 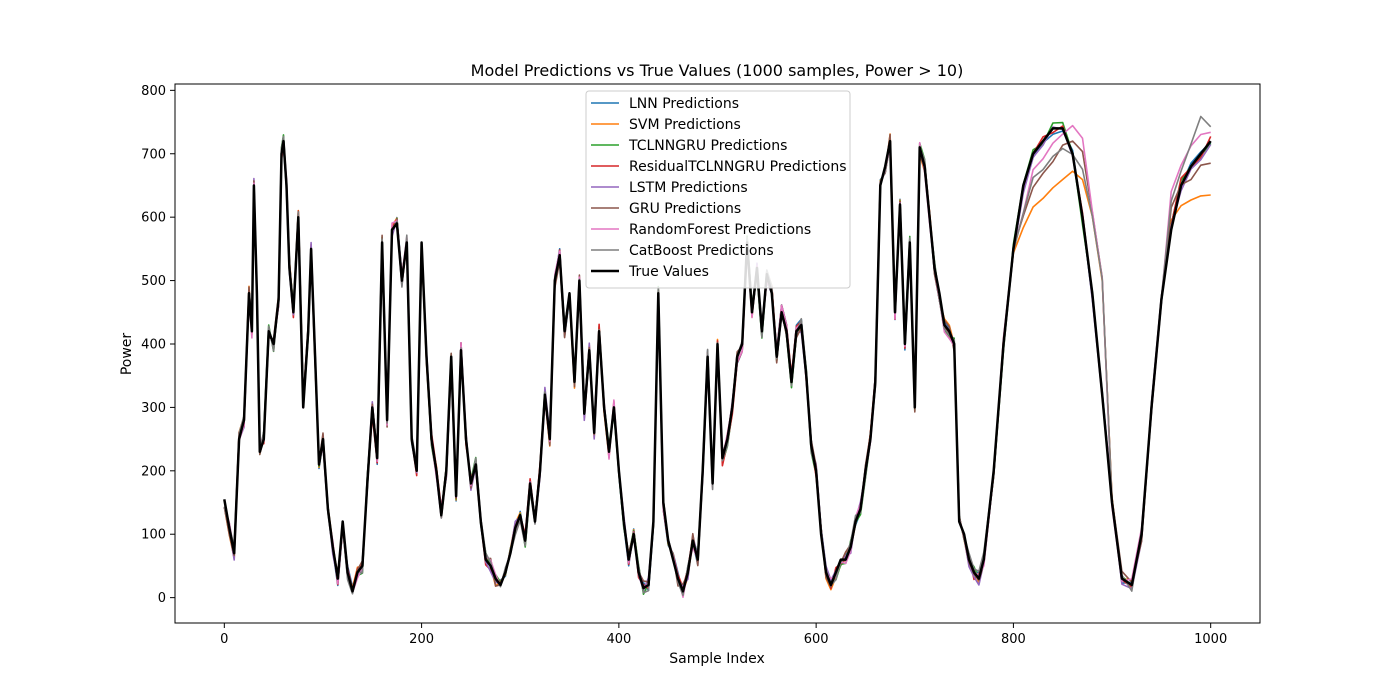 I want to click on x-tick-label: 800, so click(x=1013, y=639).